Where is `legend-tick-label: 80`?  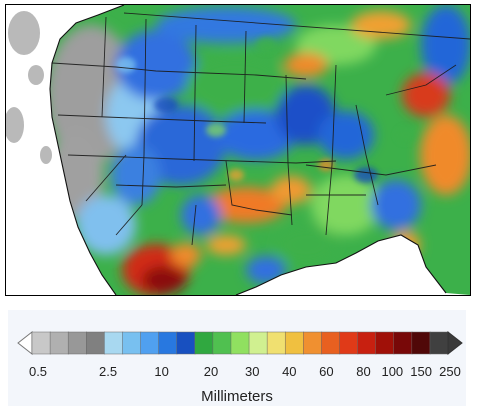 legend-tick-label: 80 is located at coordinates (363, 371).